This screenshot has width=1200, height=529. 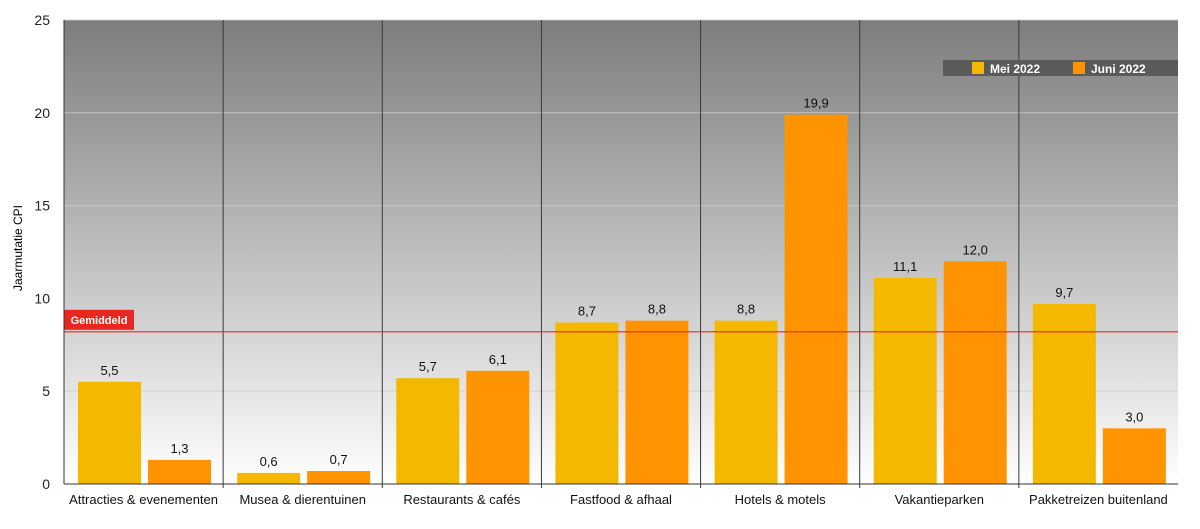 What do you see at coordinates (42, 206) in the screenshot?
I see `y-tick-label: 15` at bounding box center [42, 206].